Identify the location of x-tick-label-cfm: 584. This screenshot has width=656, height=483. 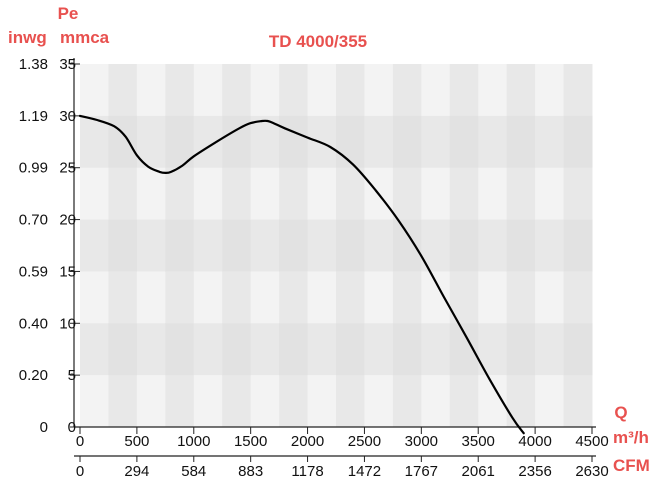
(193, 471).